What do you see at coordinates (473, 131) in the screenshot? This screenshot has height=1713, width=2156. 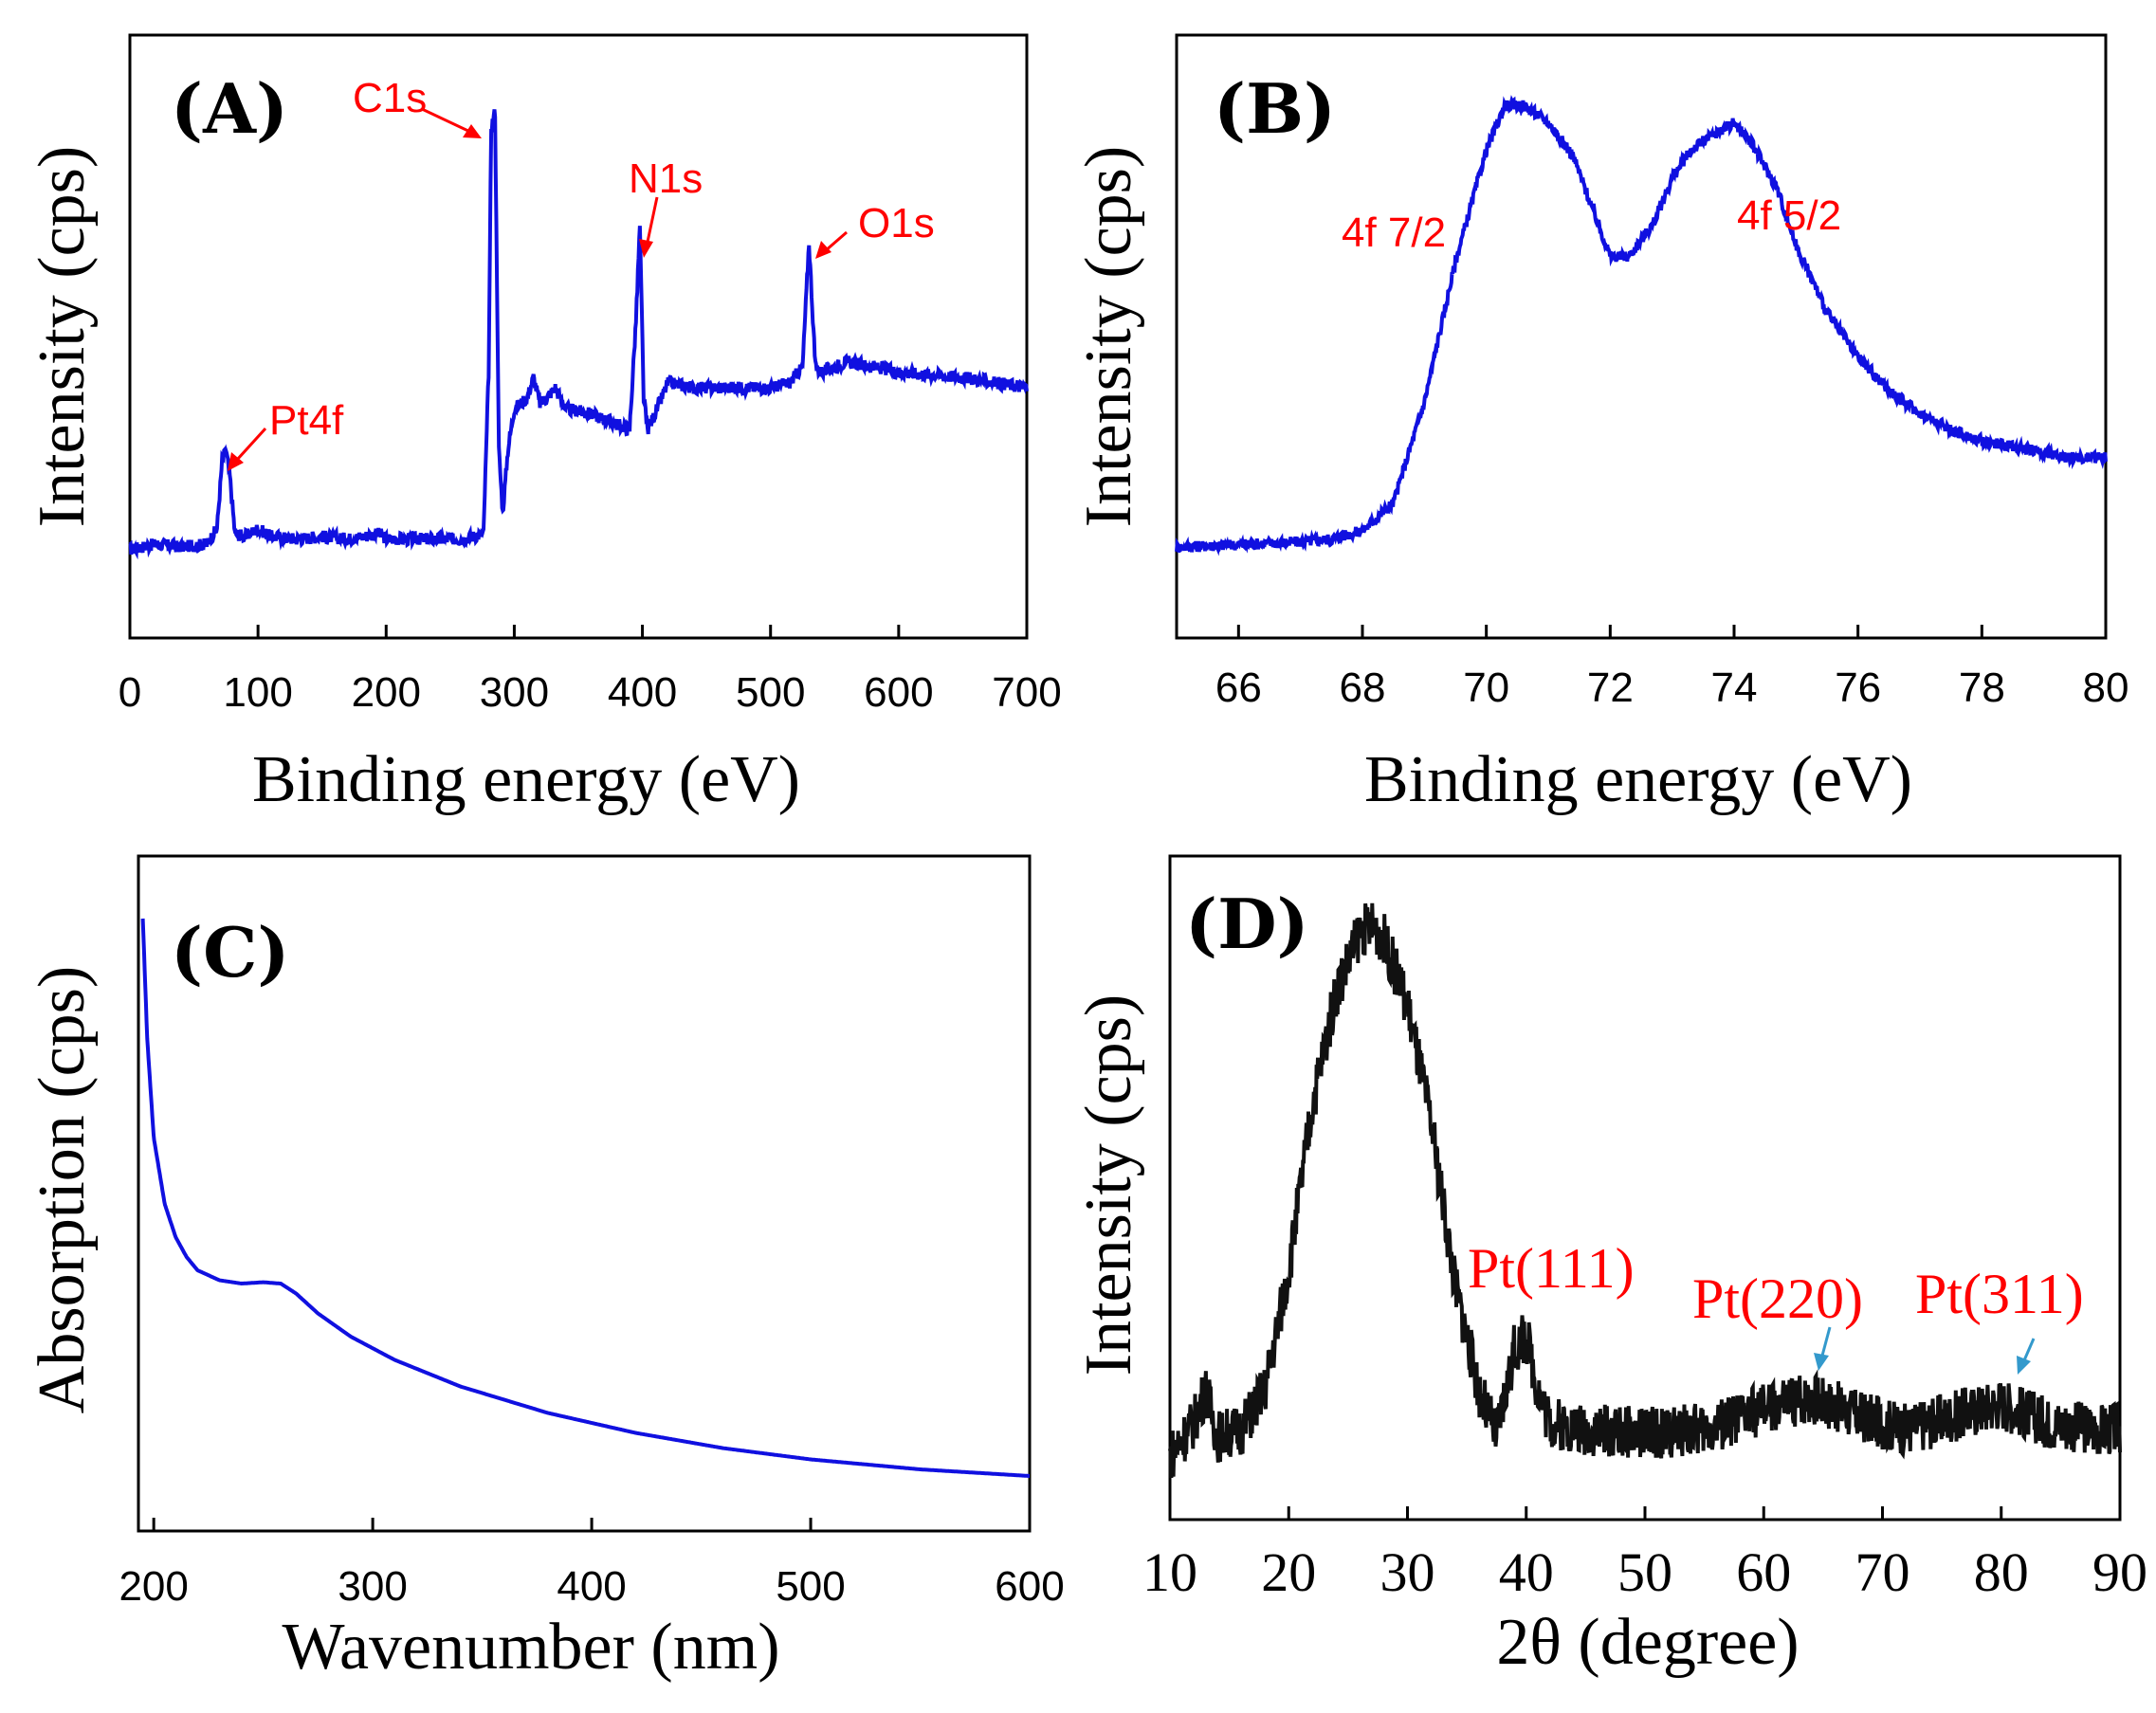 I see `panel-a-c1s-arrowhead` at bounding box center [473, 131].